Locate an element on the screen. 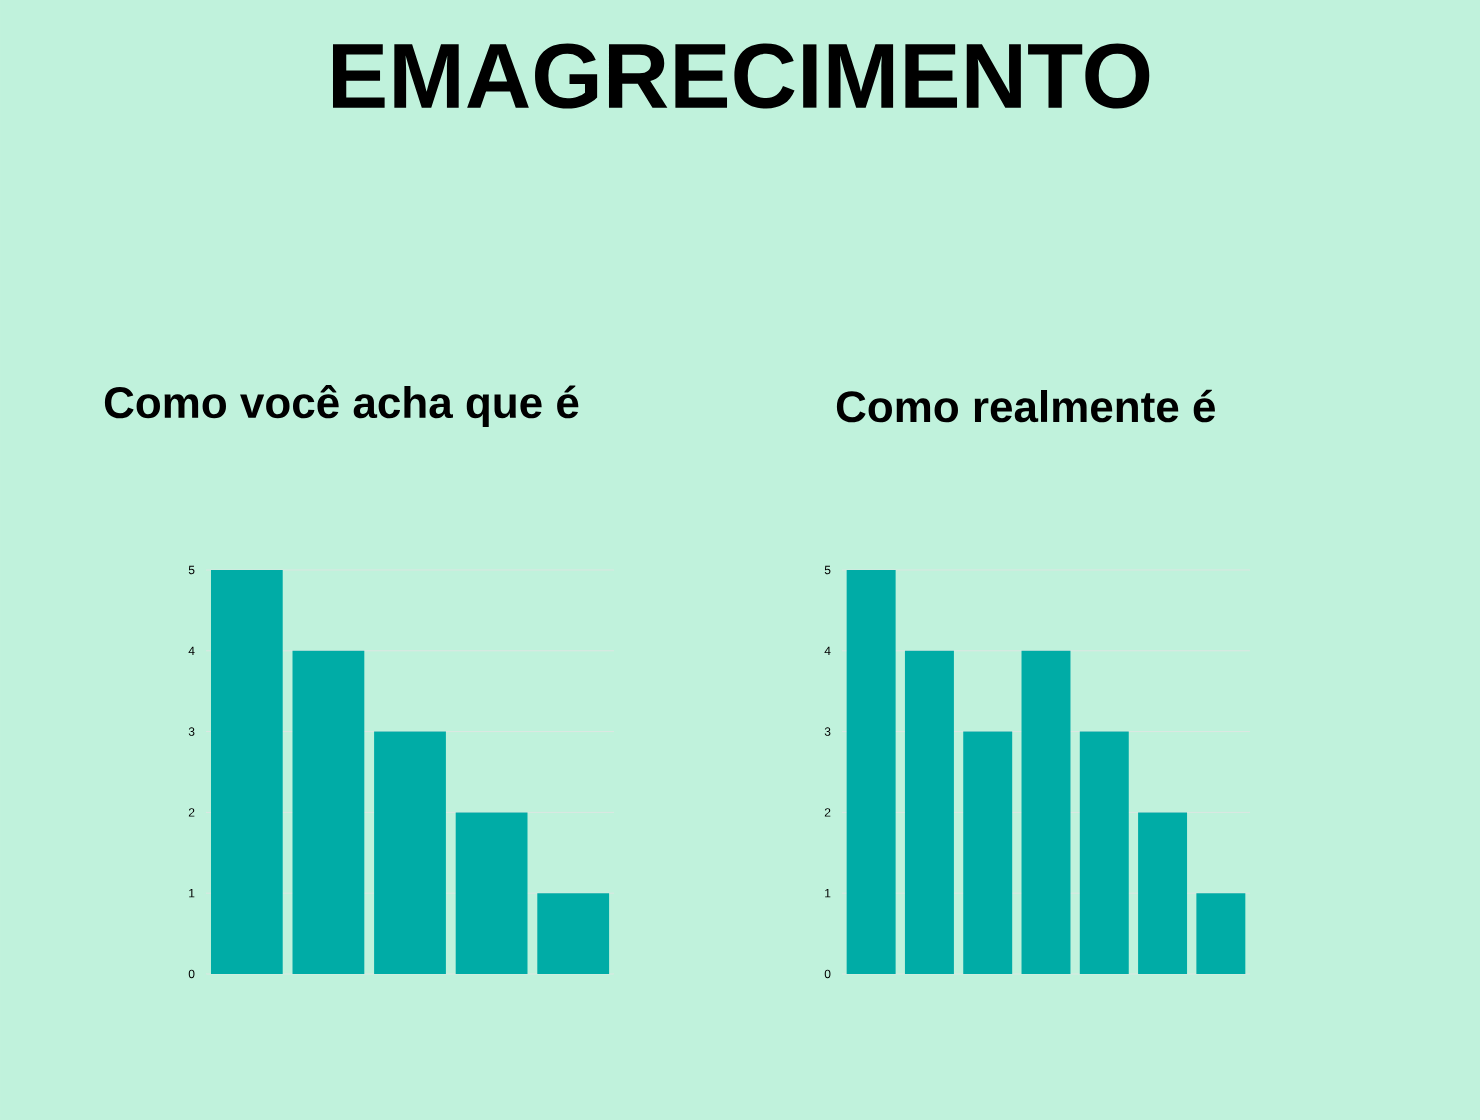 The width and height of the screenshot is (1480, 1120). chart-title: EMAGRECIMENTO is located at coordinates (741, 76).